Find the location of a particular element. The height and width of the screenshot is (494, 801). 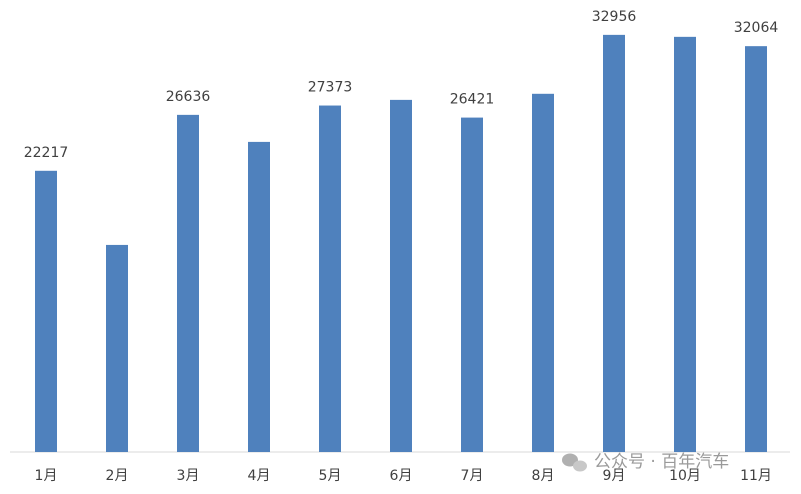

x-tick-label: 10月 is located at coordinates (685, 476).